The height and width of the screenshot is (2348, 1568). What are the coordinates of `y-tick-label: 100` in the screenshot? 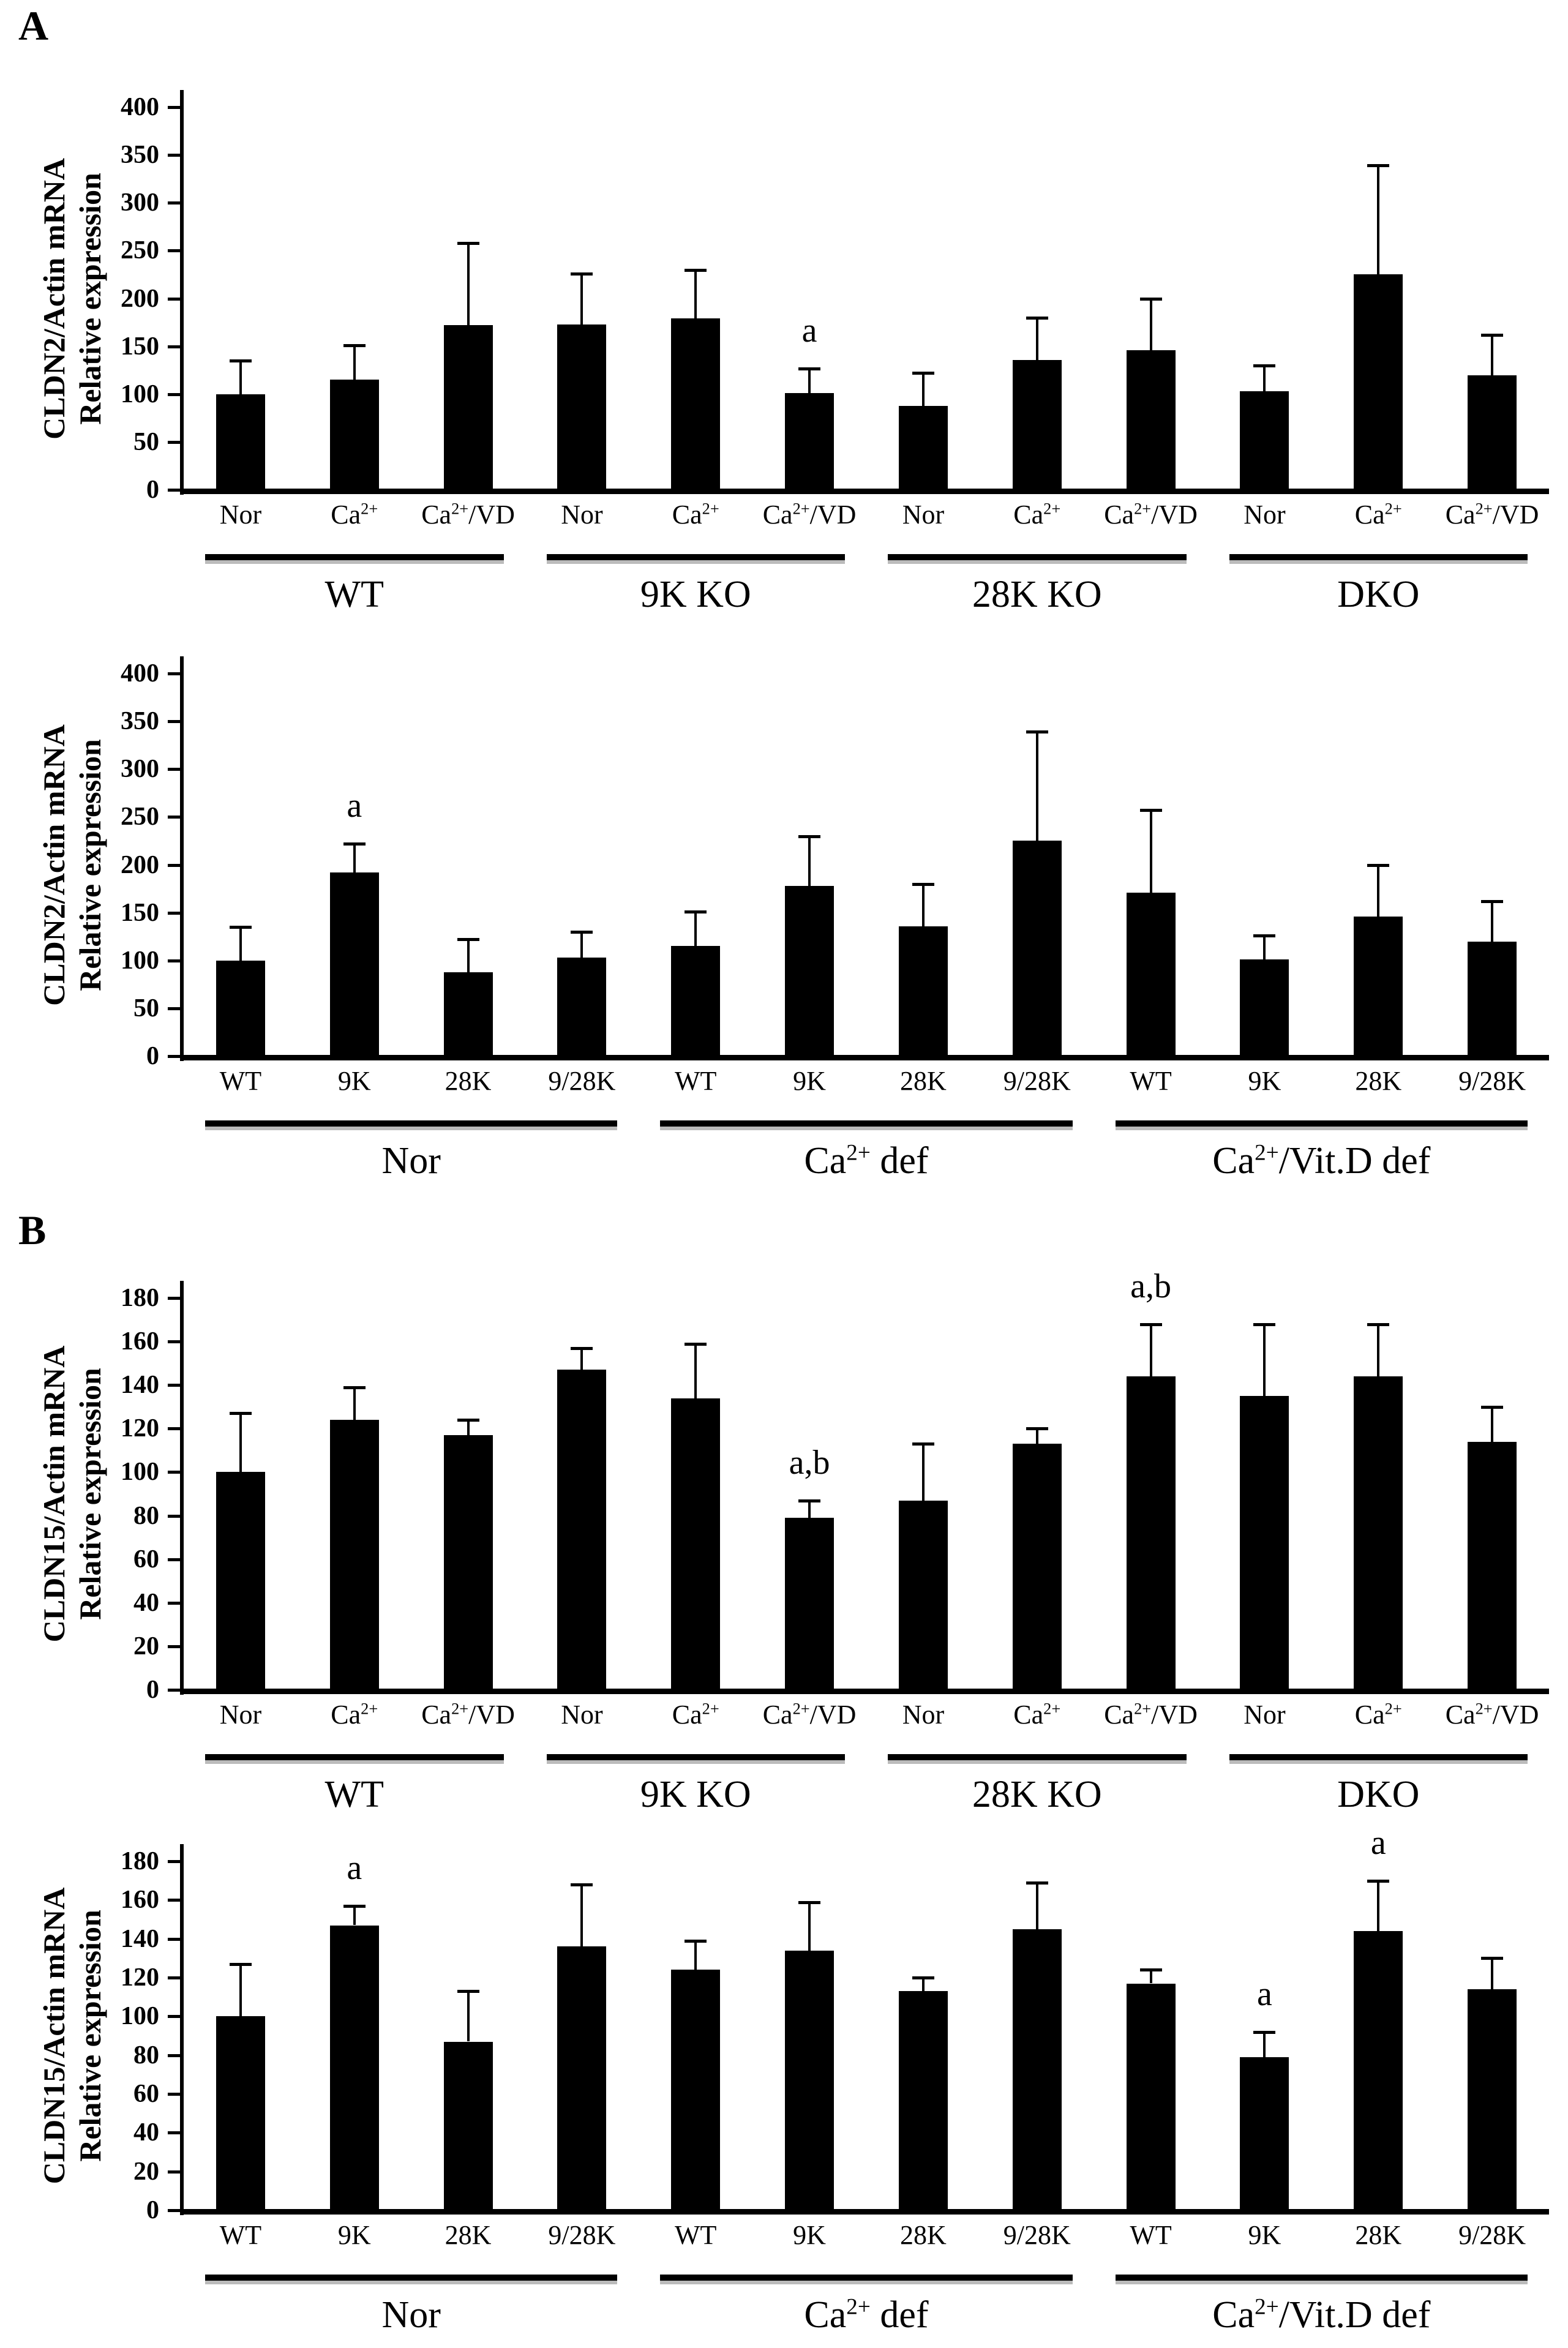 It's located at (140, 961).